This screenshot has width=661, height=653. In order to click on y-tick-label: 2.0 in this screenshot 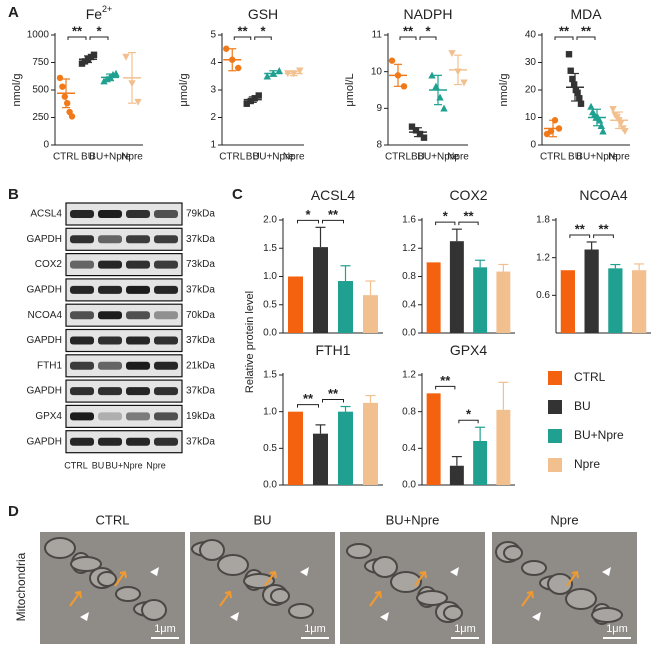, I will do `click(270, 220)`.